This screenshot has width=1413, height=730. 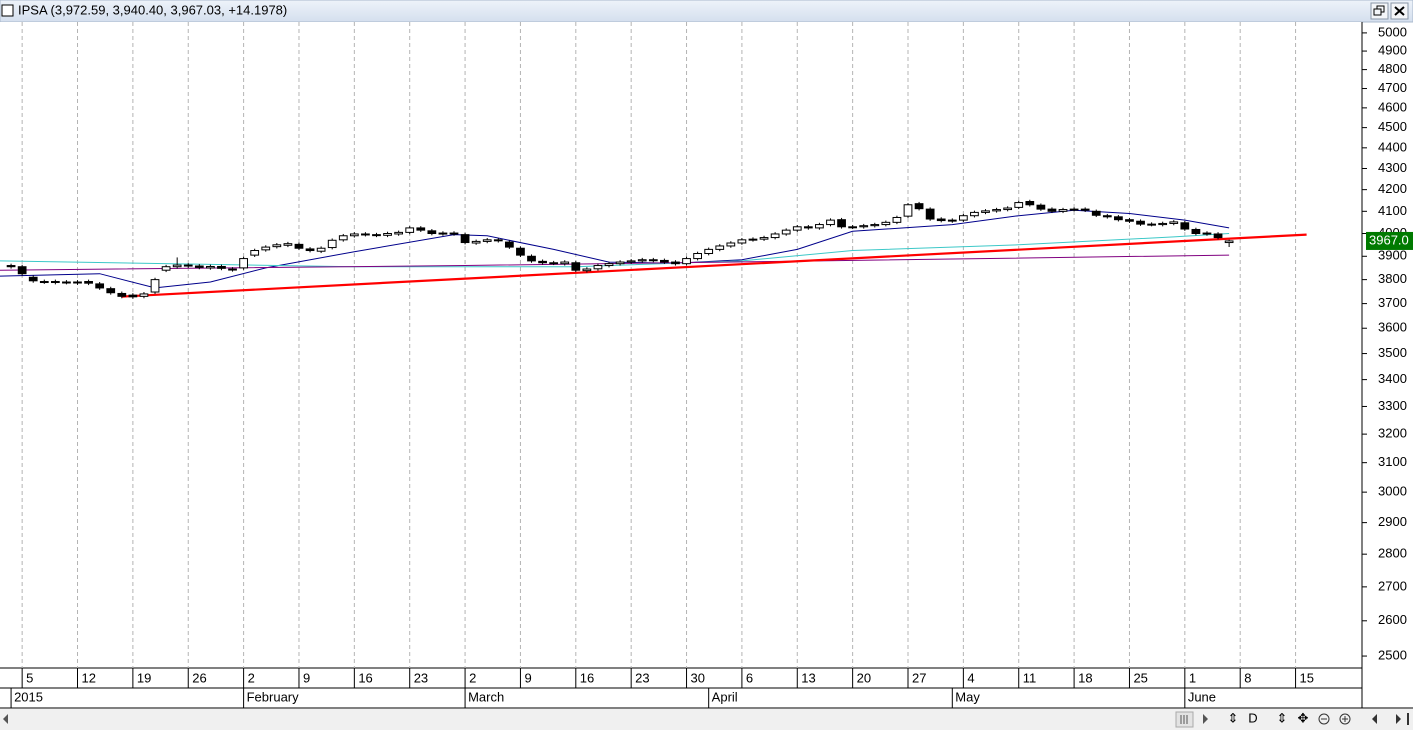 What do you see at coordinates (808, 677) in the screenshot?
I see `x-tick-label: 13` at bounding box center [808, 677].